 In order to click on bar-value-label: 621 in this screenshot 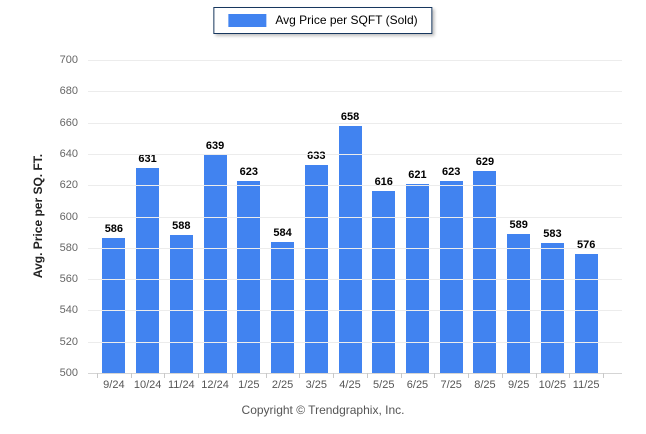, I will do `click(417, 174)`.